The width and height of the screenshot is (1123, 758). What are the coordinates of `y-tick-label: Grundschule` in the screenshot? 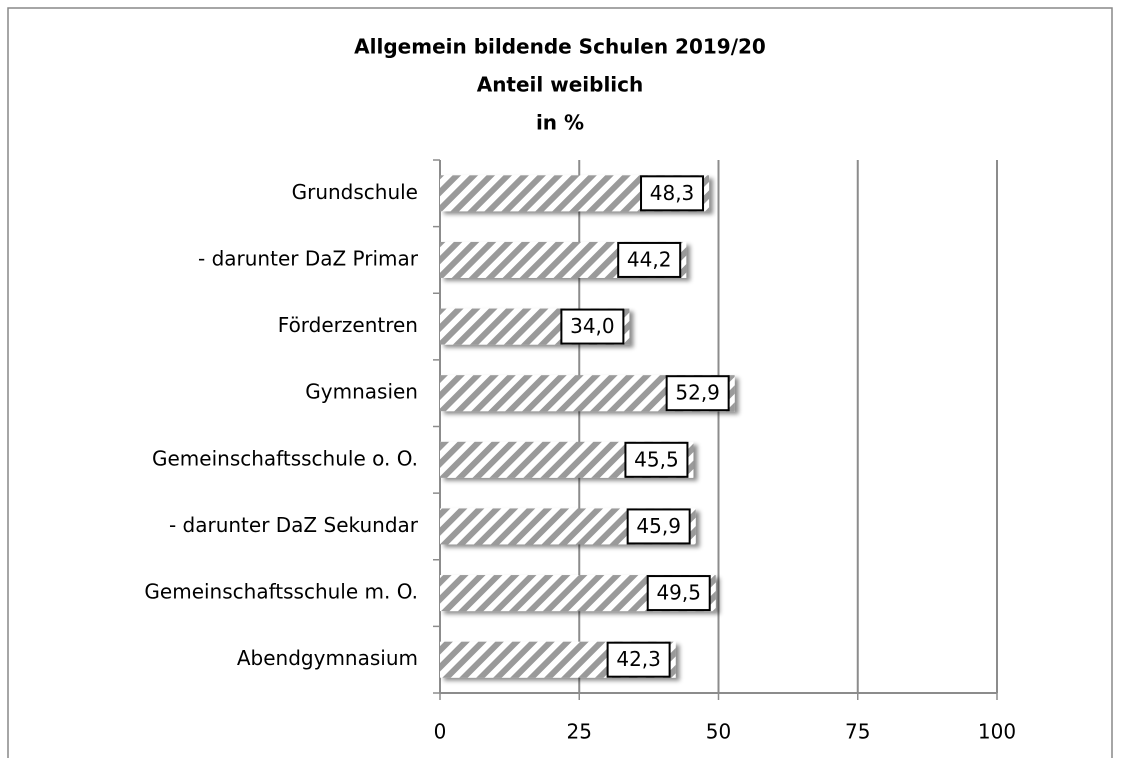 It's located at (355, 192).